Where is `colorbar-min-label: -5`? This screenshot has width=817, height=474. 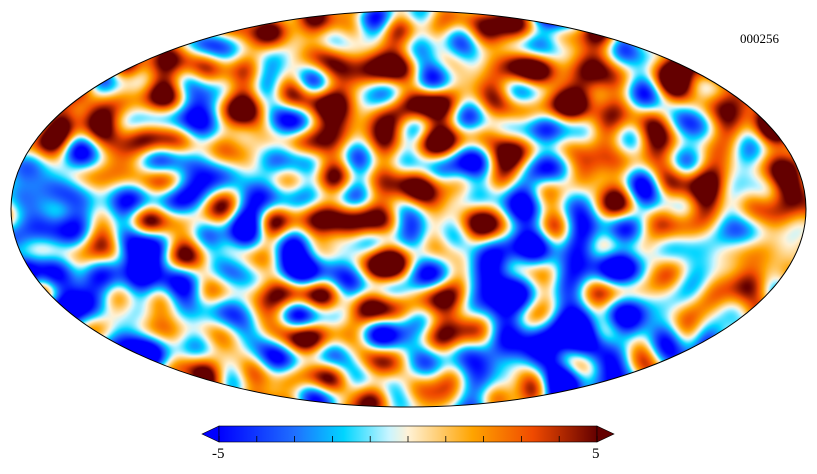
colorbar-min-label: -5 is located at coordinates (218, 454).